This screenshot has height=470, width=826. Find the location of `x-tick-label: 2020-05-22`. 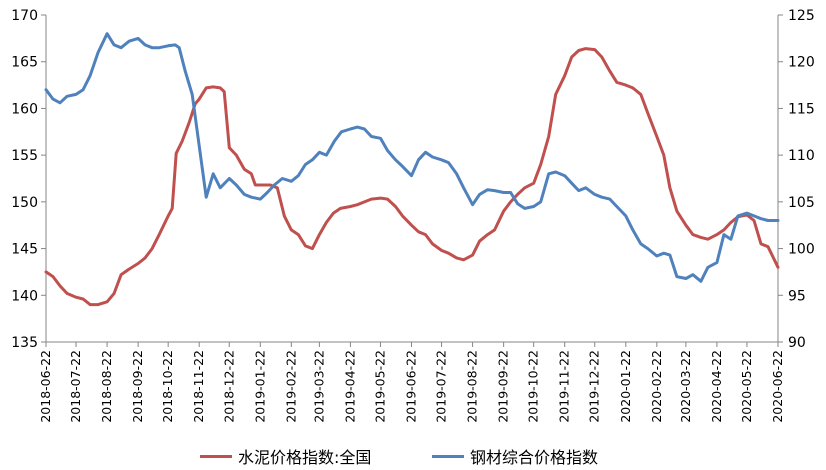

x-tick-label: 2020-05-22 is located at coordinates (746, 386).